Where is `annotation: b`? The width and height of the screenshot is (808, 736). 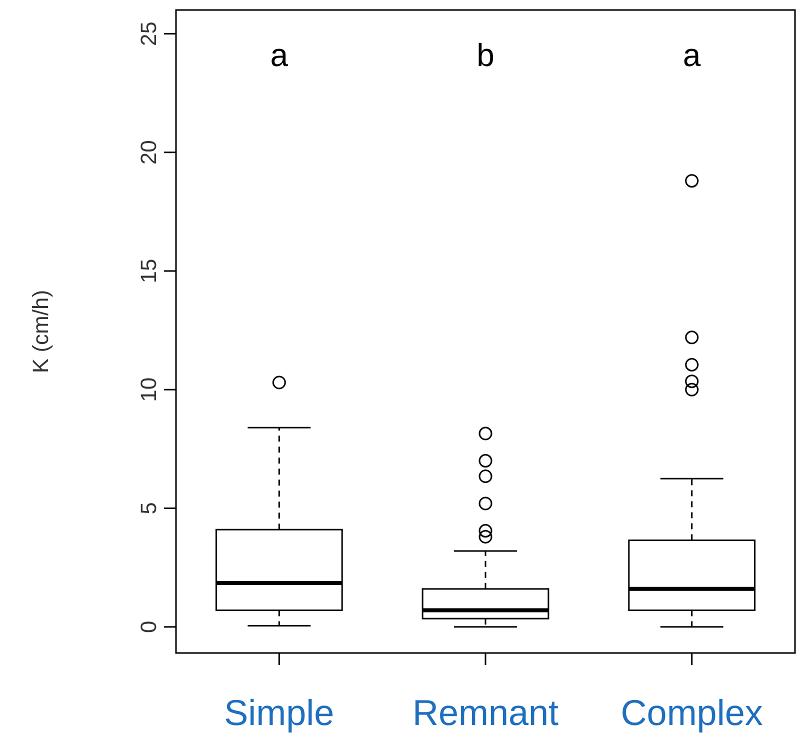
annotation: b is located at coordinates (485, 55).